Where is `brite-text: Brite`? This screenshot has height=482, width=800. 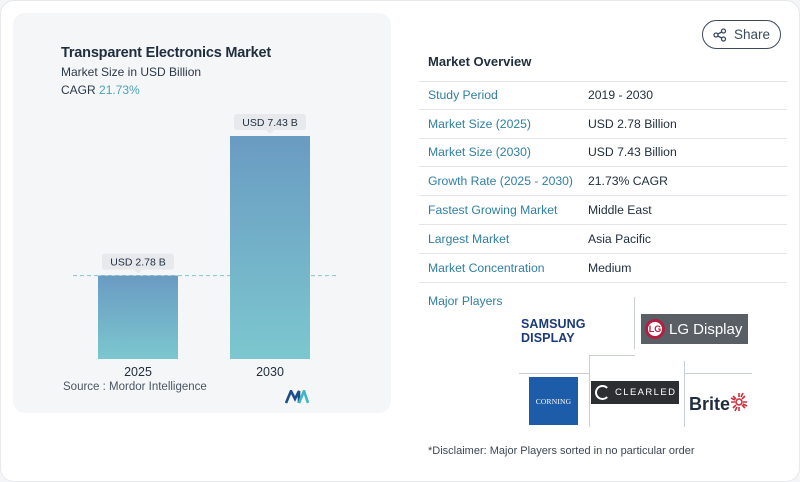 brite-text: Brite is located at coordinates (710, 403).